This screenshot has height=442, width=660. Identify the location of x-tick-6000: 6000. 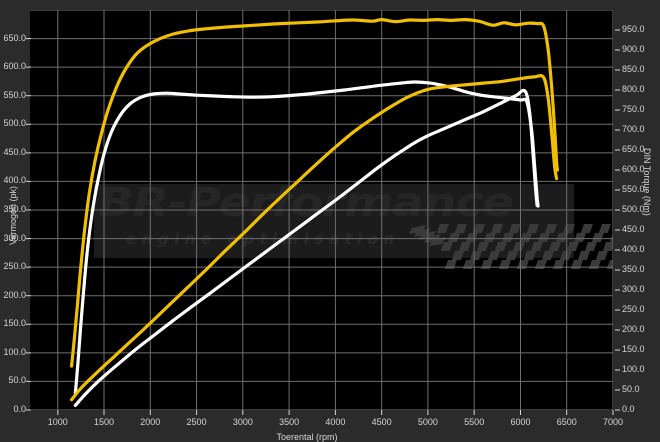
(520, 422).